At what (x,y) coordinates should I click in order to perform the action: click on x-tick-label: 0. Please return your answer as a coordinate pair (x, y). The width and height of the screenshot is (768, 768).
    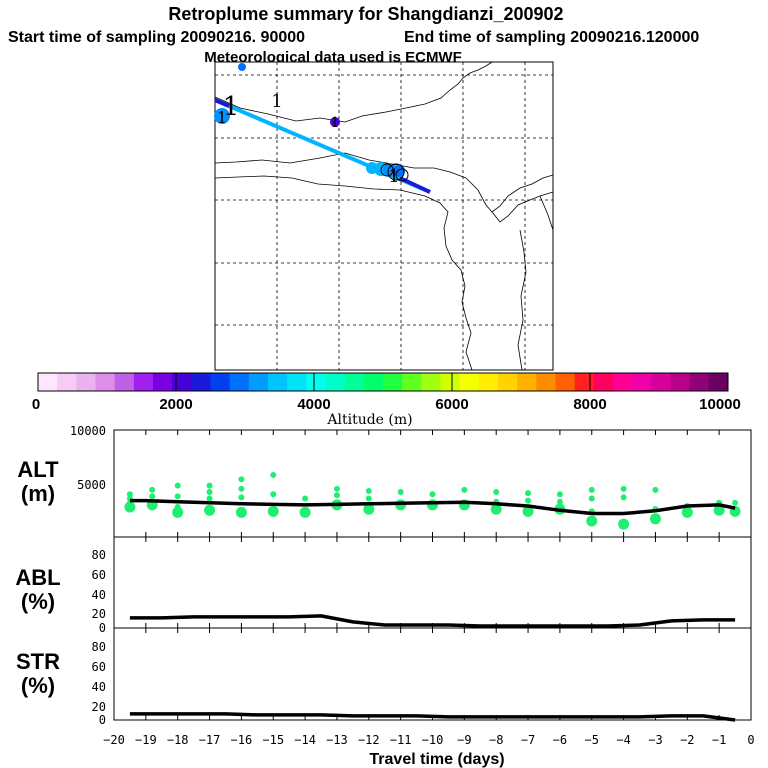
    Looking at the image, I should click on (750, 740).